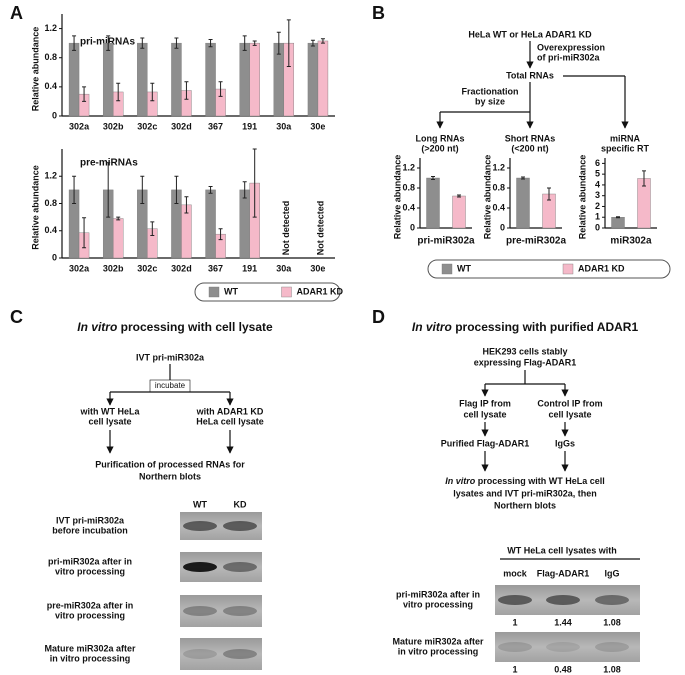  Describe the element at coordinates (110, 411) in the screenshot. I see `flow-text: with WT HeLa` at that location.